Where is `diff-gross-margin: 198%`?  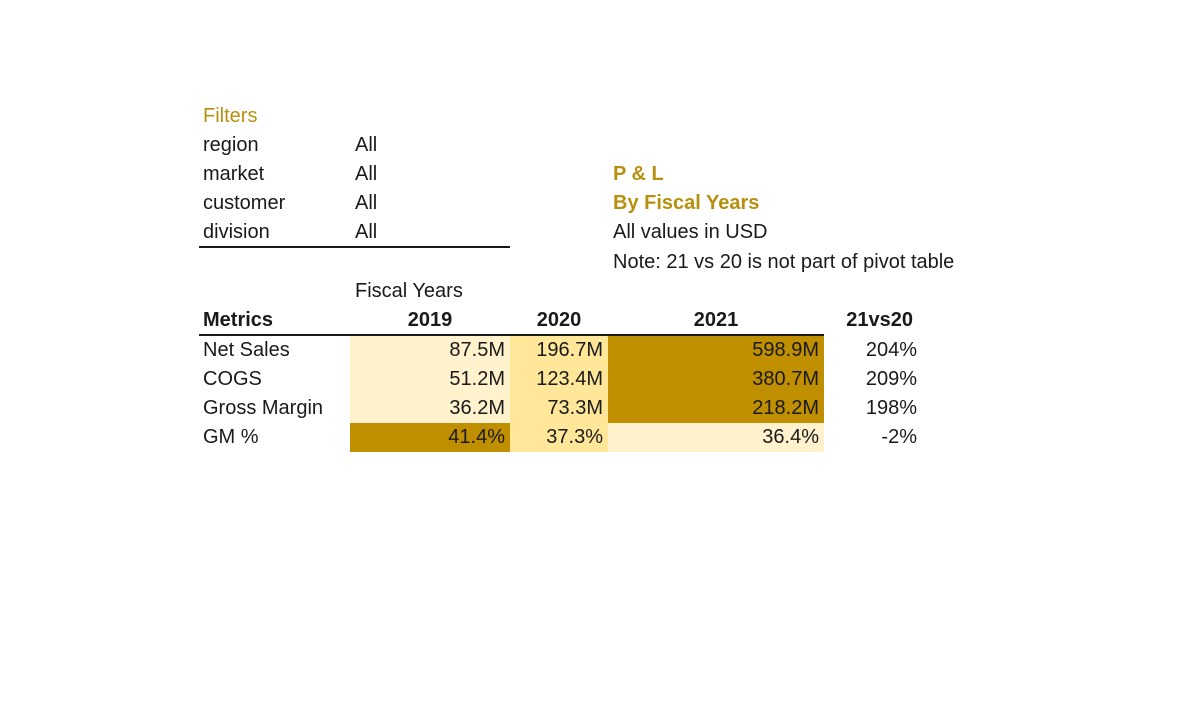
diff-gross-margin: 198% is located at coordinates (891, 408).